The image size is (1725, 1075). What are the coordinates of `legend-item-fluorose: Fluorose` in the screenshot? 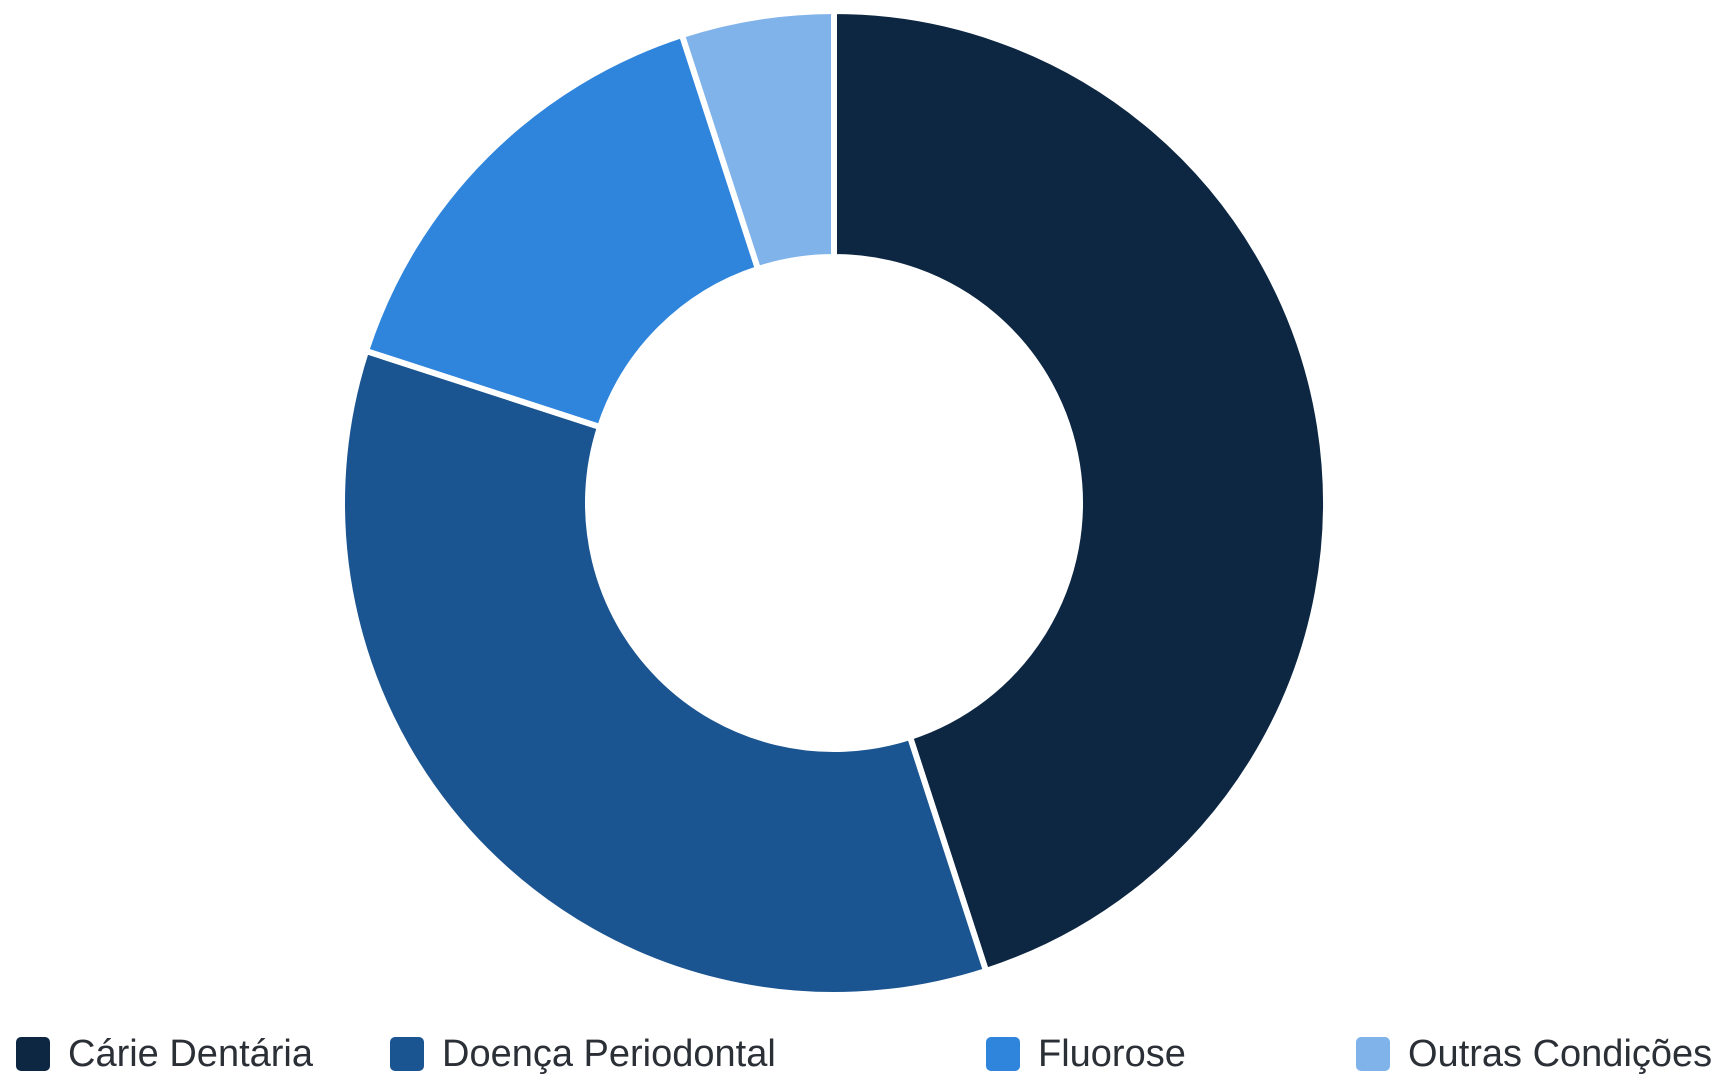 It's located at (1086, 1054).